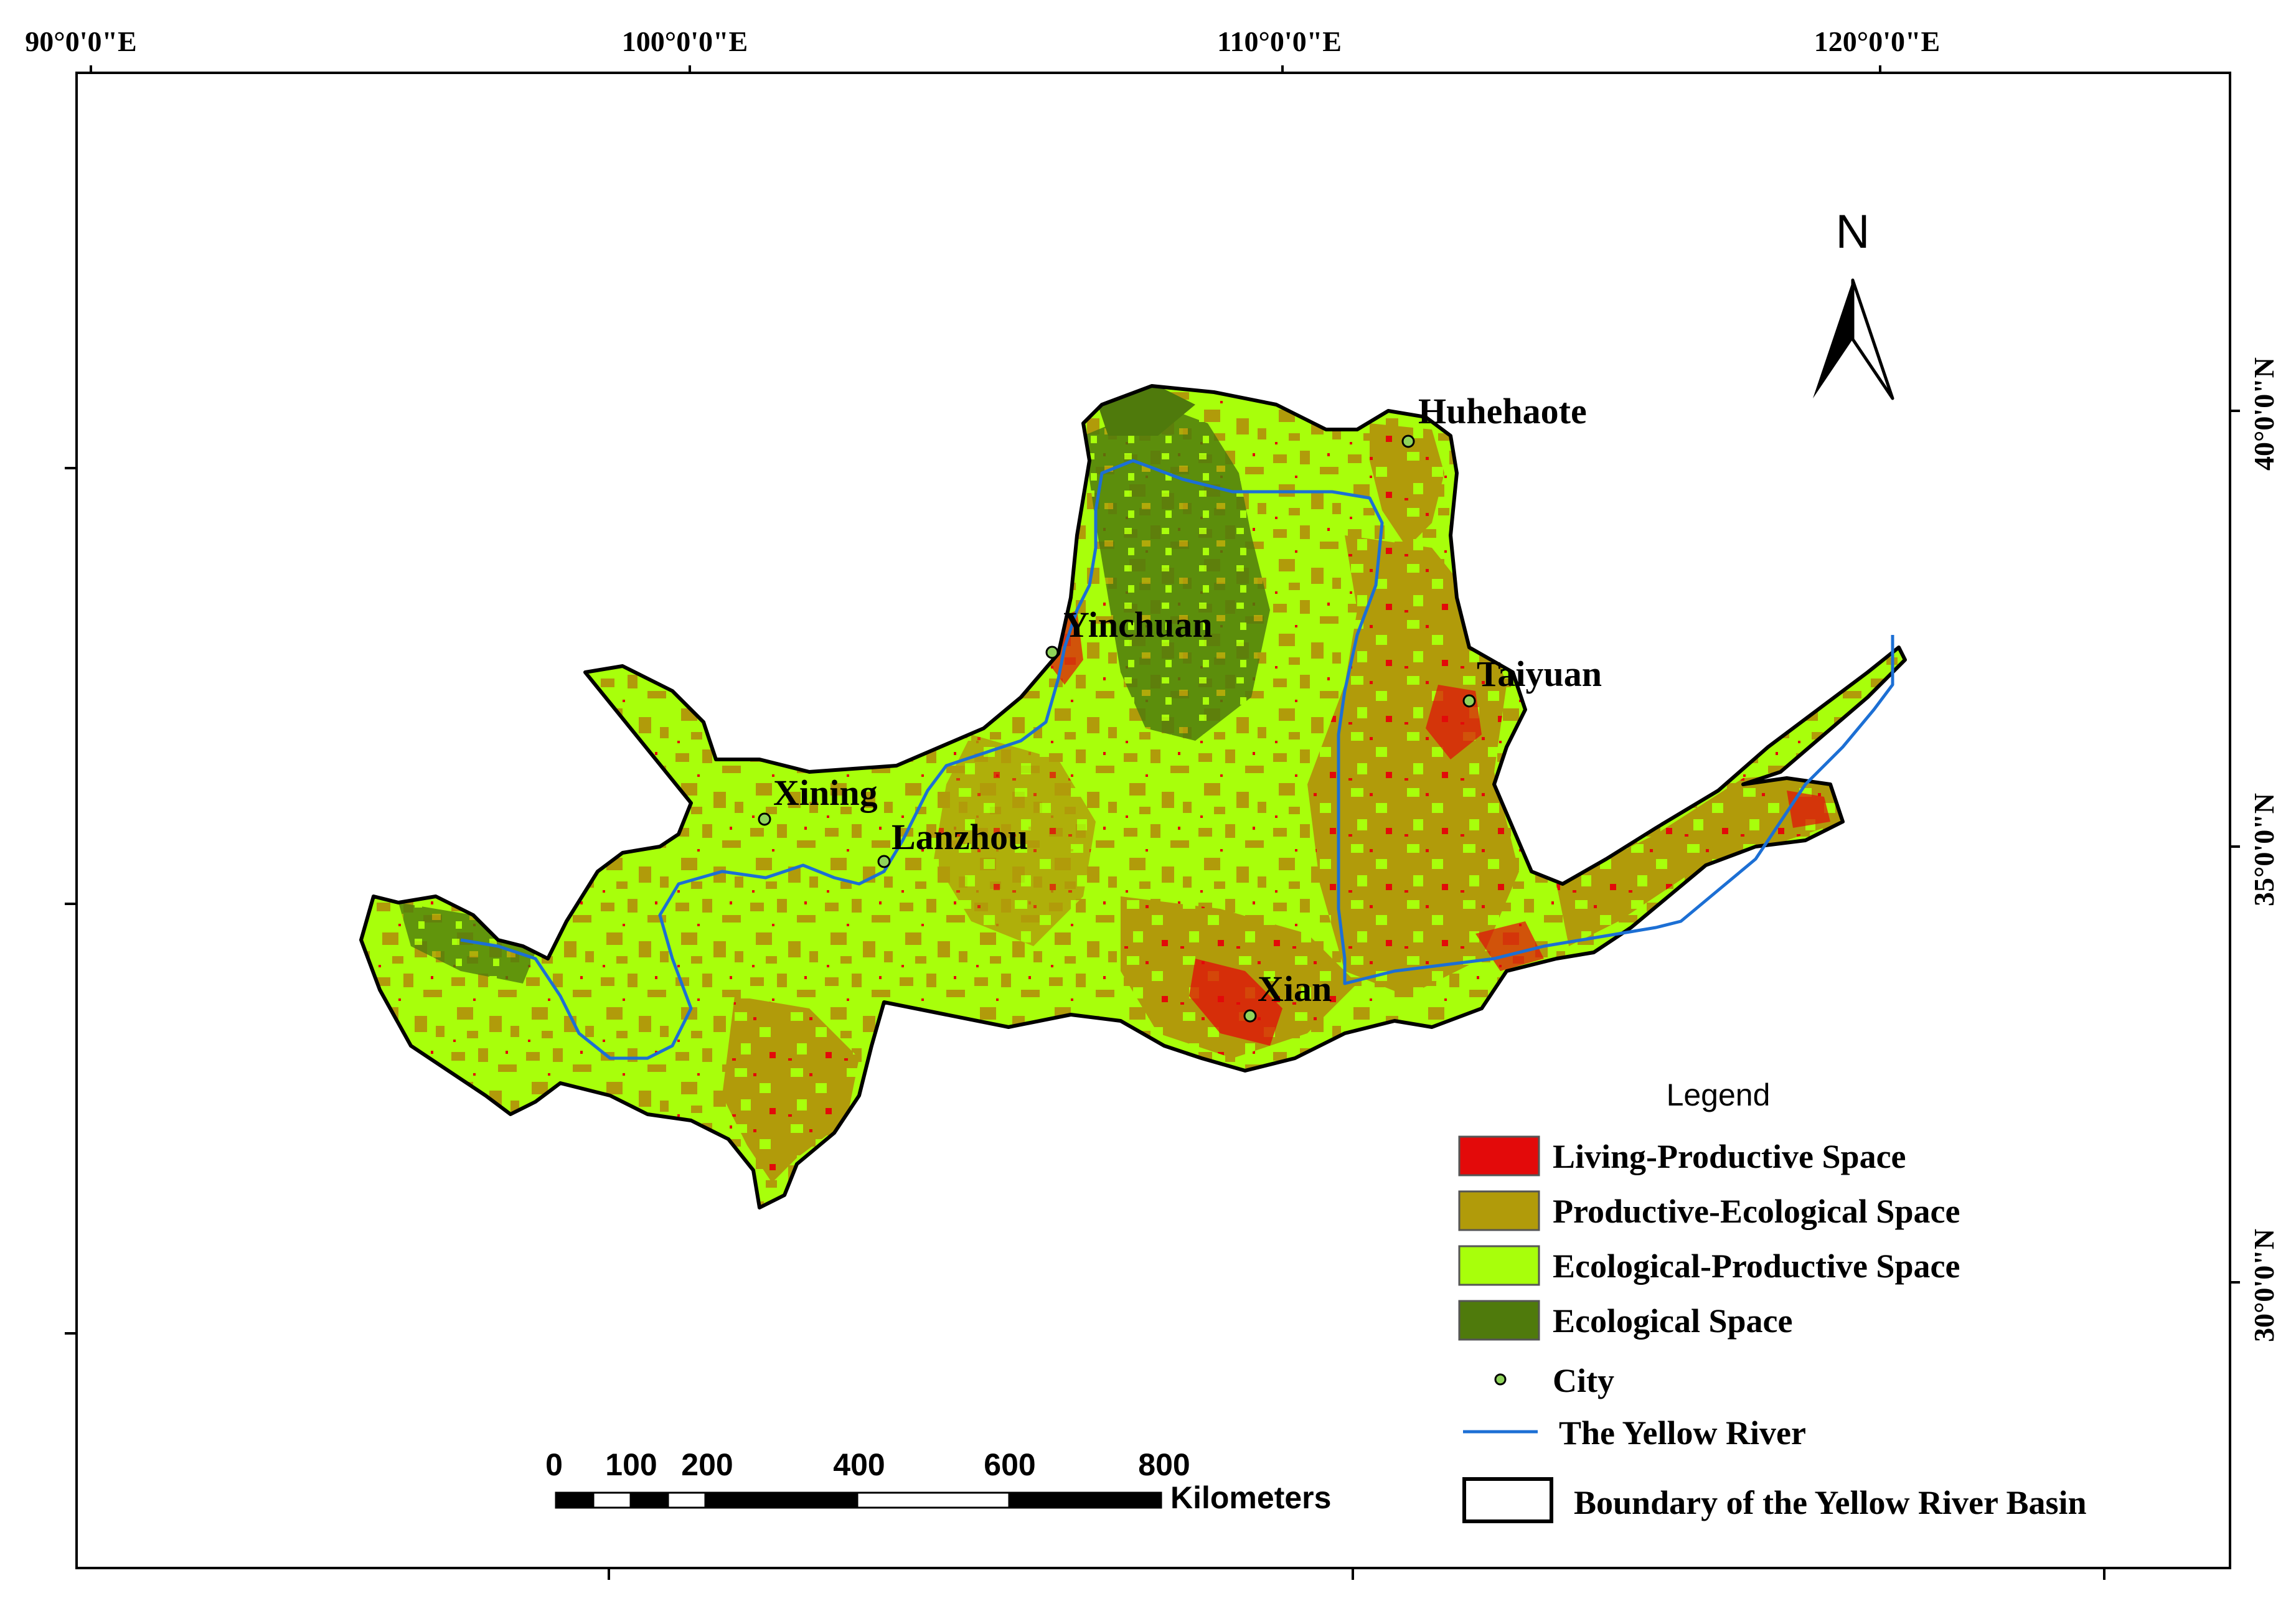  I want to click on legend-item-boundary: Boundary of the Yellow River Basin, so click(1774, 1500).